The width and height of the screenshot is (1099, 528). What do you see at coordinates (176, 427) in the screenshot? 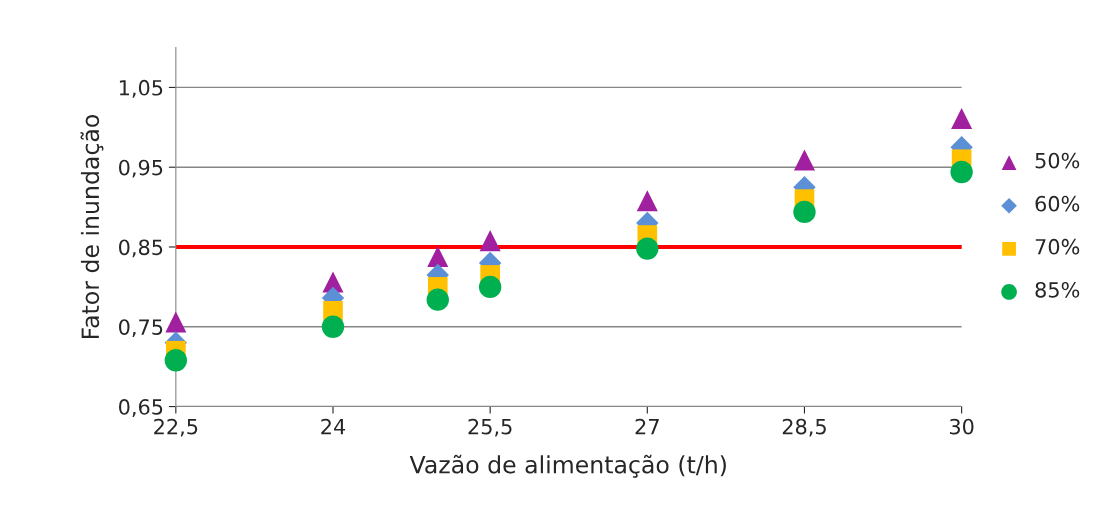
I see `x-tick-label: 22,5` at bounding box center [176, 427].